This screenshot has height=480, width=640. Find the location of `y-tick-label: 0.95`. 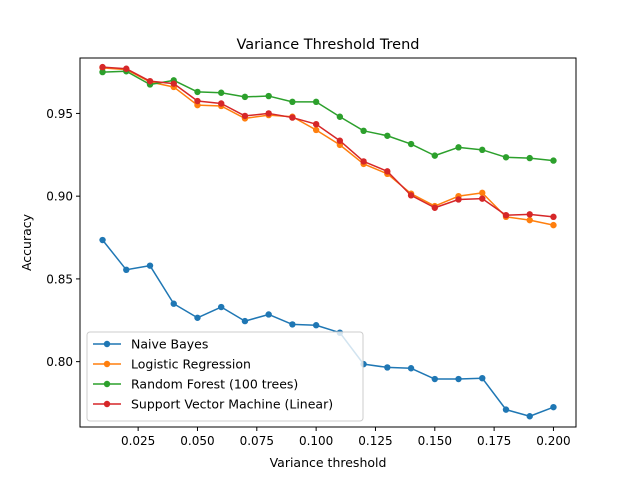

y-tick-label: 0.95 is located at coordinates (59, 114).